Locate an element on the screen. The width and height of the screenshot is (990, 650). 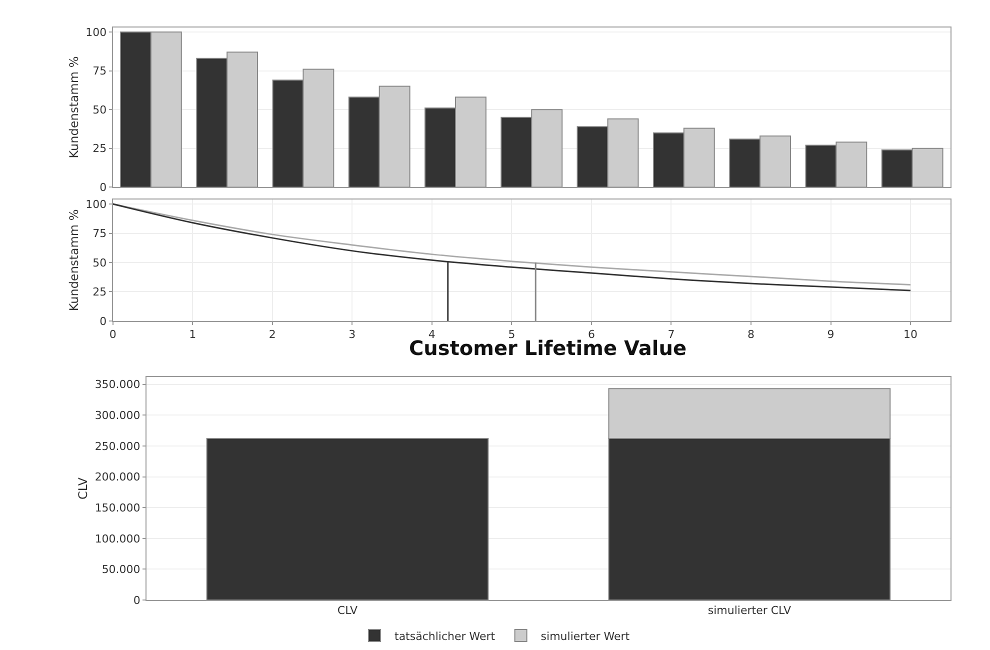
legend-label: simulierter Wert is located at coordinates (585, 636).